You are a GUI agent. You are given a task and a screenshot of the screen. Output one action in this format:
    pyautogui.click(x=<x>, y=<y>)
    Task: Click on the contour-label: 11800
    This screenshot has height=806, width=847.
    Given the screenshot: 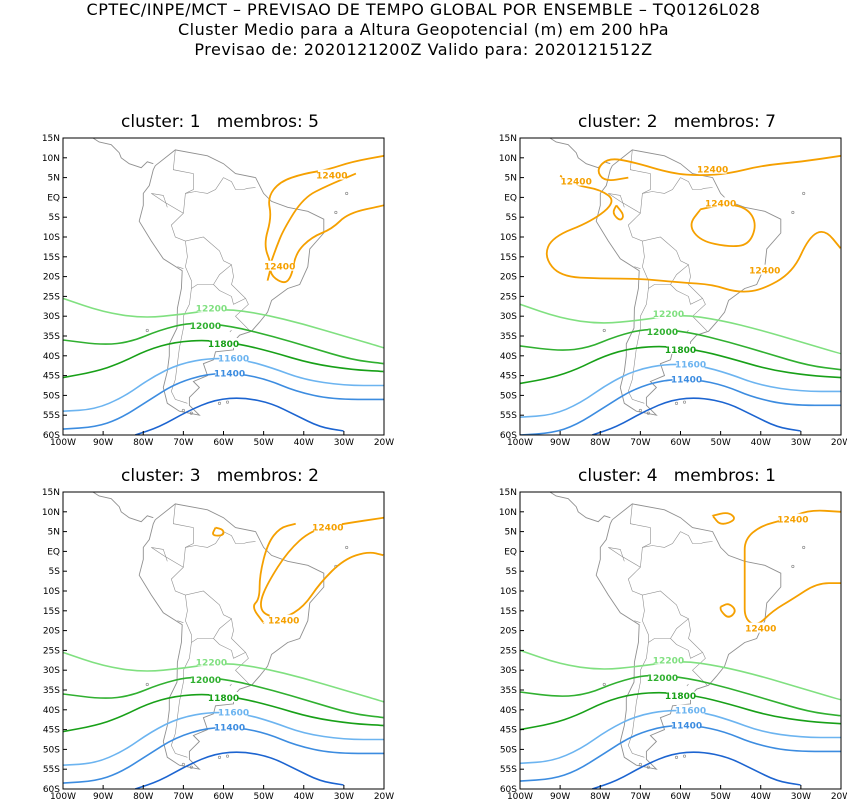 What is the action you would take?
    pyautogui.click(x=680, y=351)
    